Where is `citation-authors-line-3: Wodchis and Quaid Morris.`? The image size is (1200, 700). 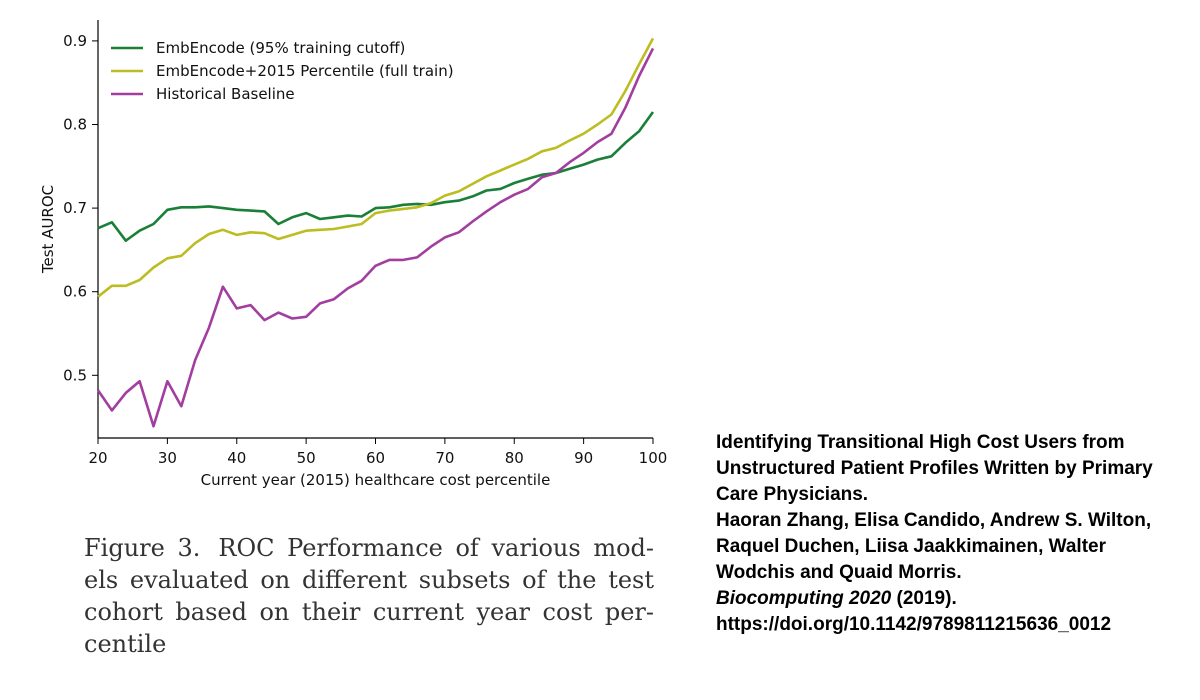 citation-authors-line-3: Wodchis and Quaid Morris. is located at coordinates (839, 572).